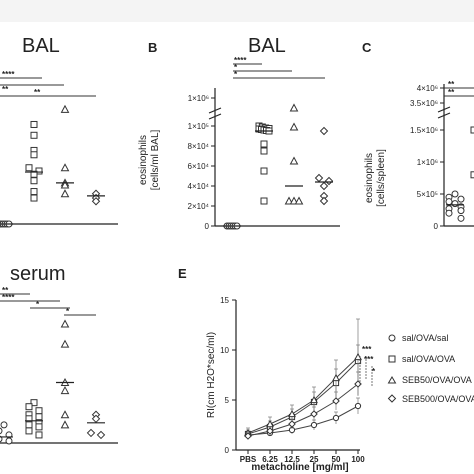 The width and height of the screenshot is (474, 474). What do you see at coordinates (427, 194) in the screenshot?
I see `panel-c-tick-label: 5×10⁵` at bounding box center [427, 194].